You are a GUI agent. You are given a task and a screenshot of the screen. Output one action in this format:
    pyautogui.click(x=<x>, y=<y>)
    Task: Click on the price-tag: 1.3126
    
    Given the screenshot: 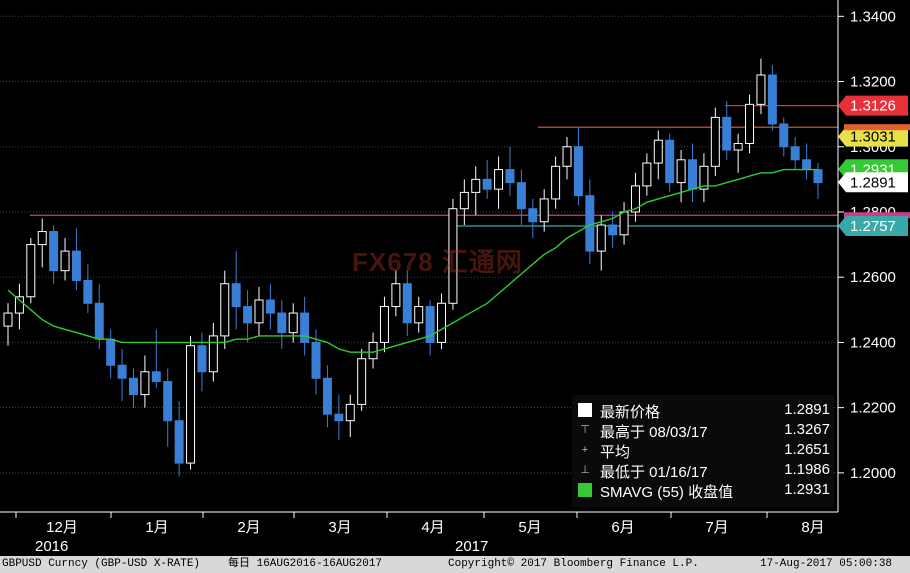 What is the action you would take?
    pyautogui.click(x=873, y=105)
    